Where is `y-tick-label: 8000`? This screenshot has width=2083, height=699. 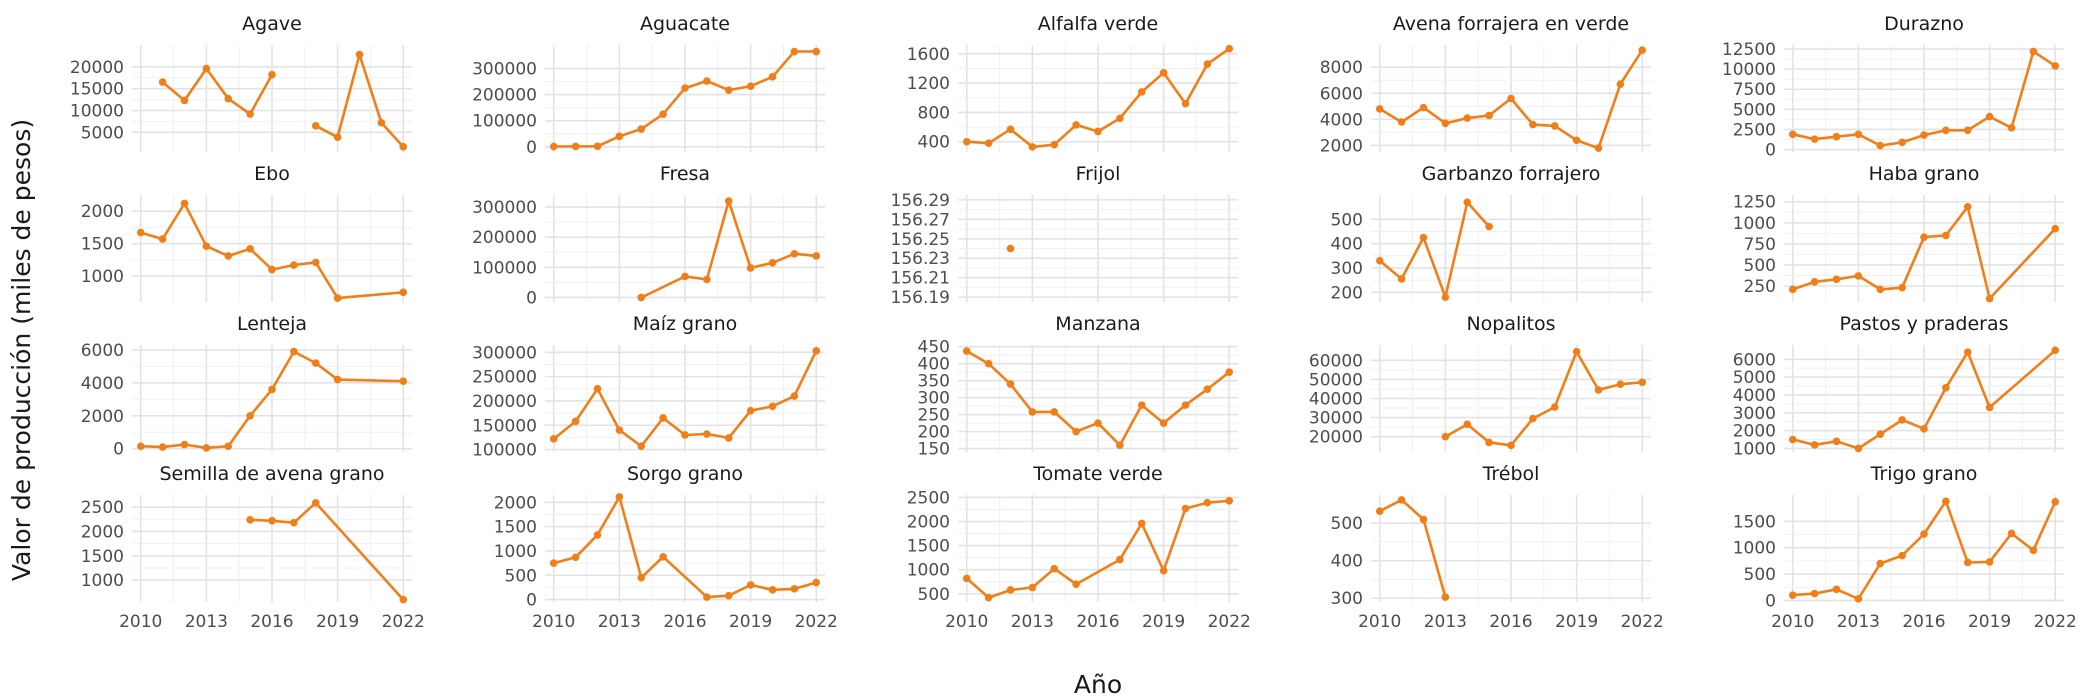 y-tick-label: 8000 is located at coordinates (1341, 68).